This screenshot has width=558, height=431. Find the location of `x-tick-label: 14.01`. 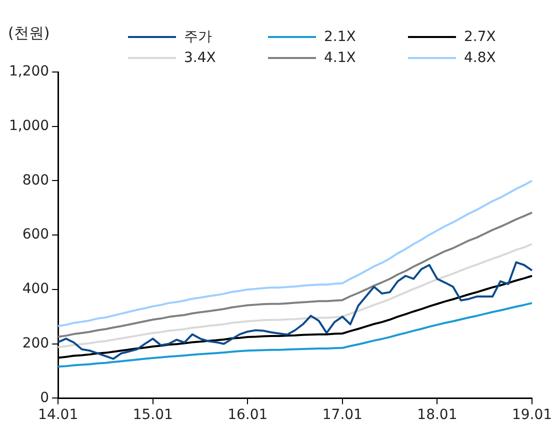

x-tick-label: 14.01 is located at coordinates (58, 415).